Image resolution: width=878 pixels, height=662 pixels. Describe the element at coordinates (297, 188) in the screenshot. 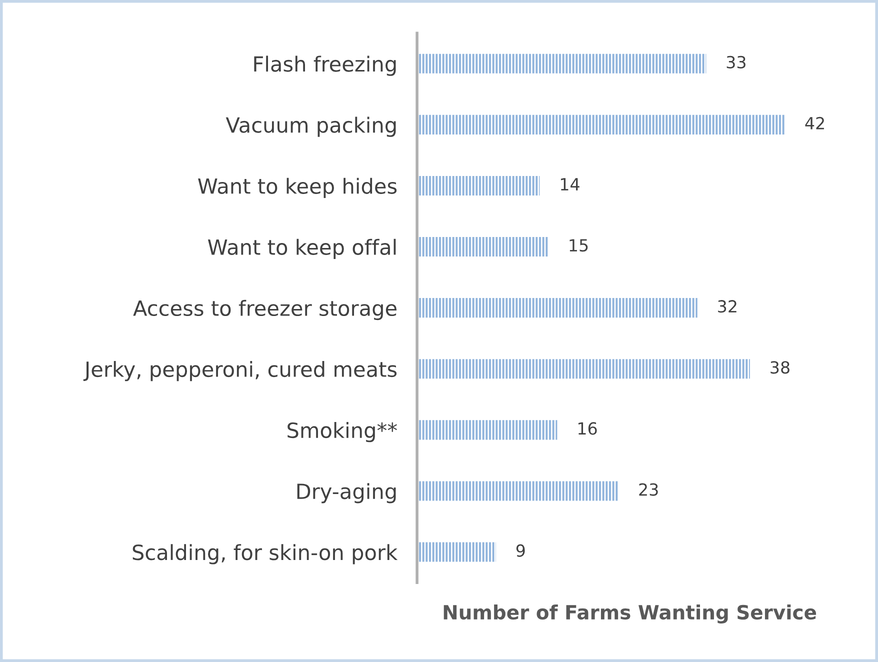

I see `y-tick-label: Want to keep hides` at that location.